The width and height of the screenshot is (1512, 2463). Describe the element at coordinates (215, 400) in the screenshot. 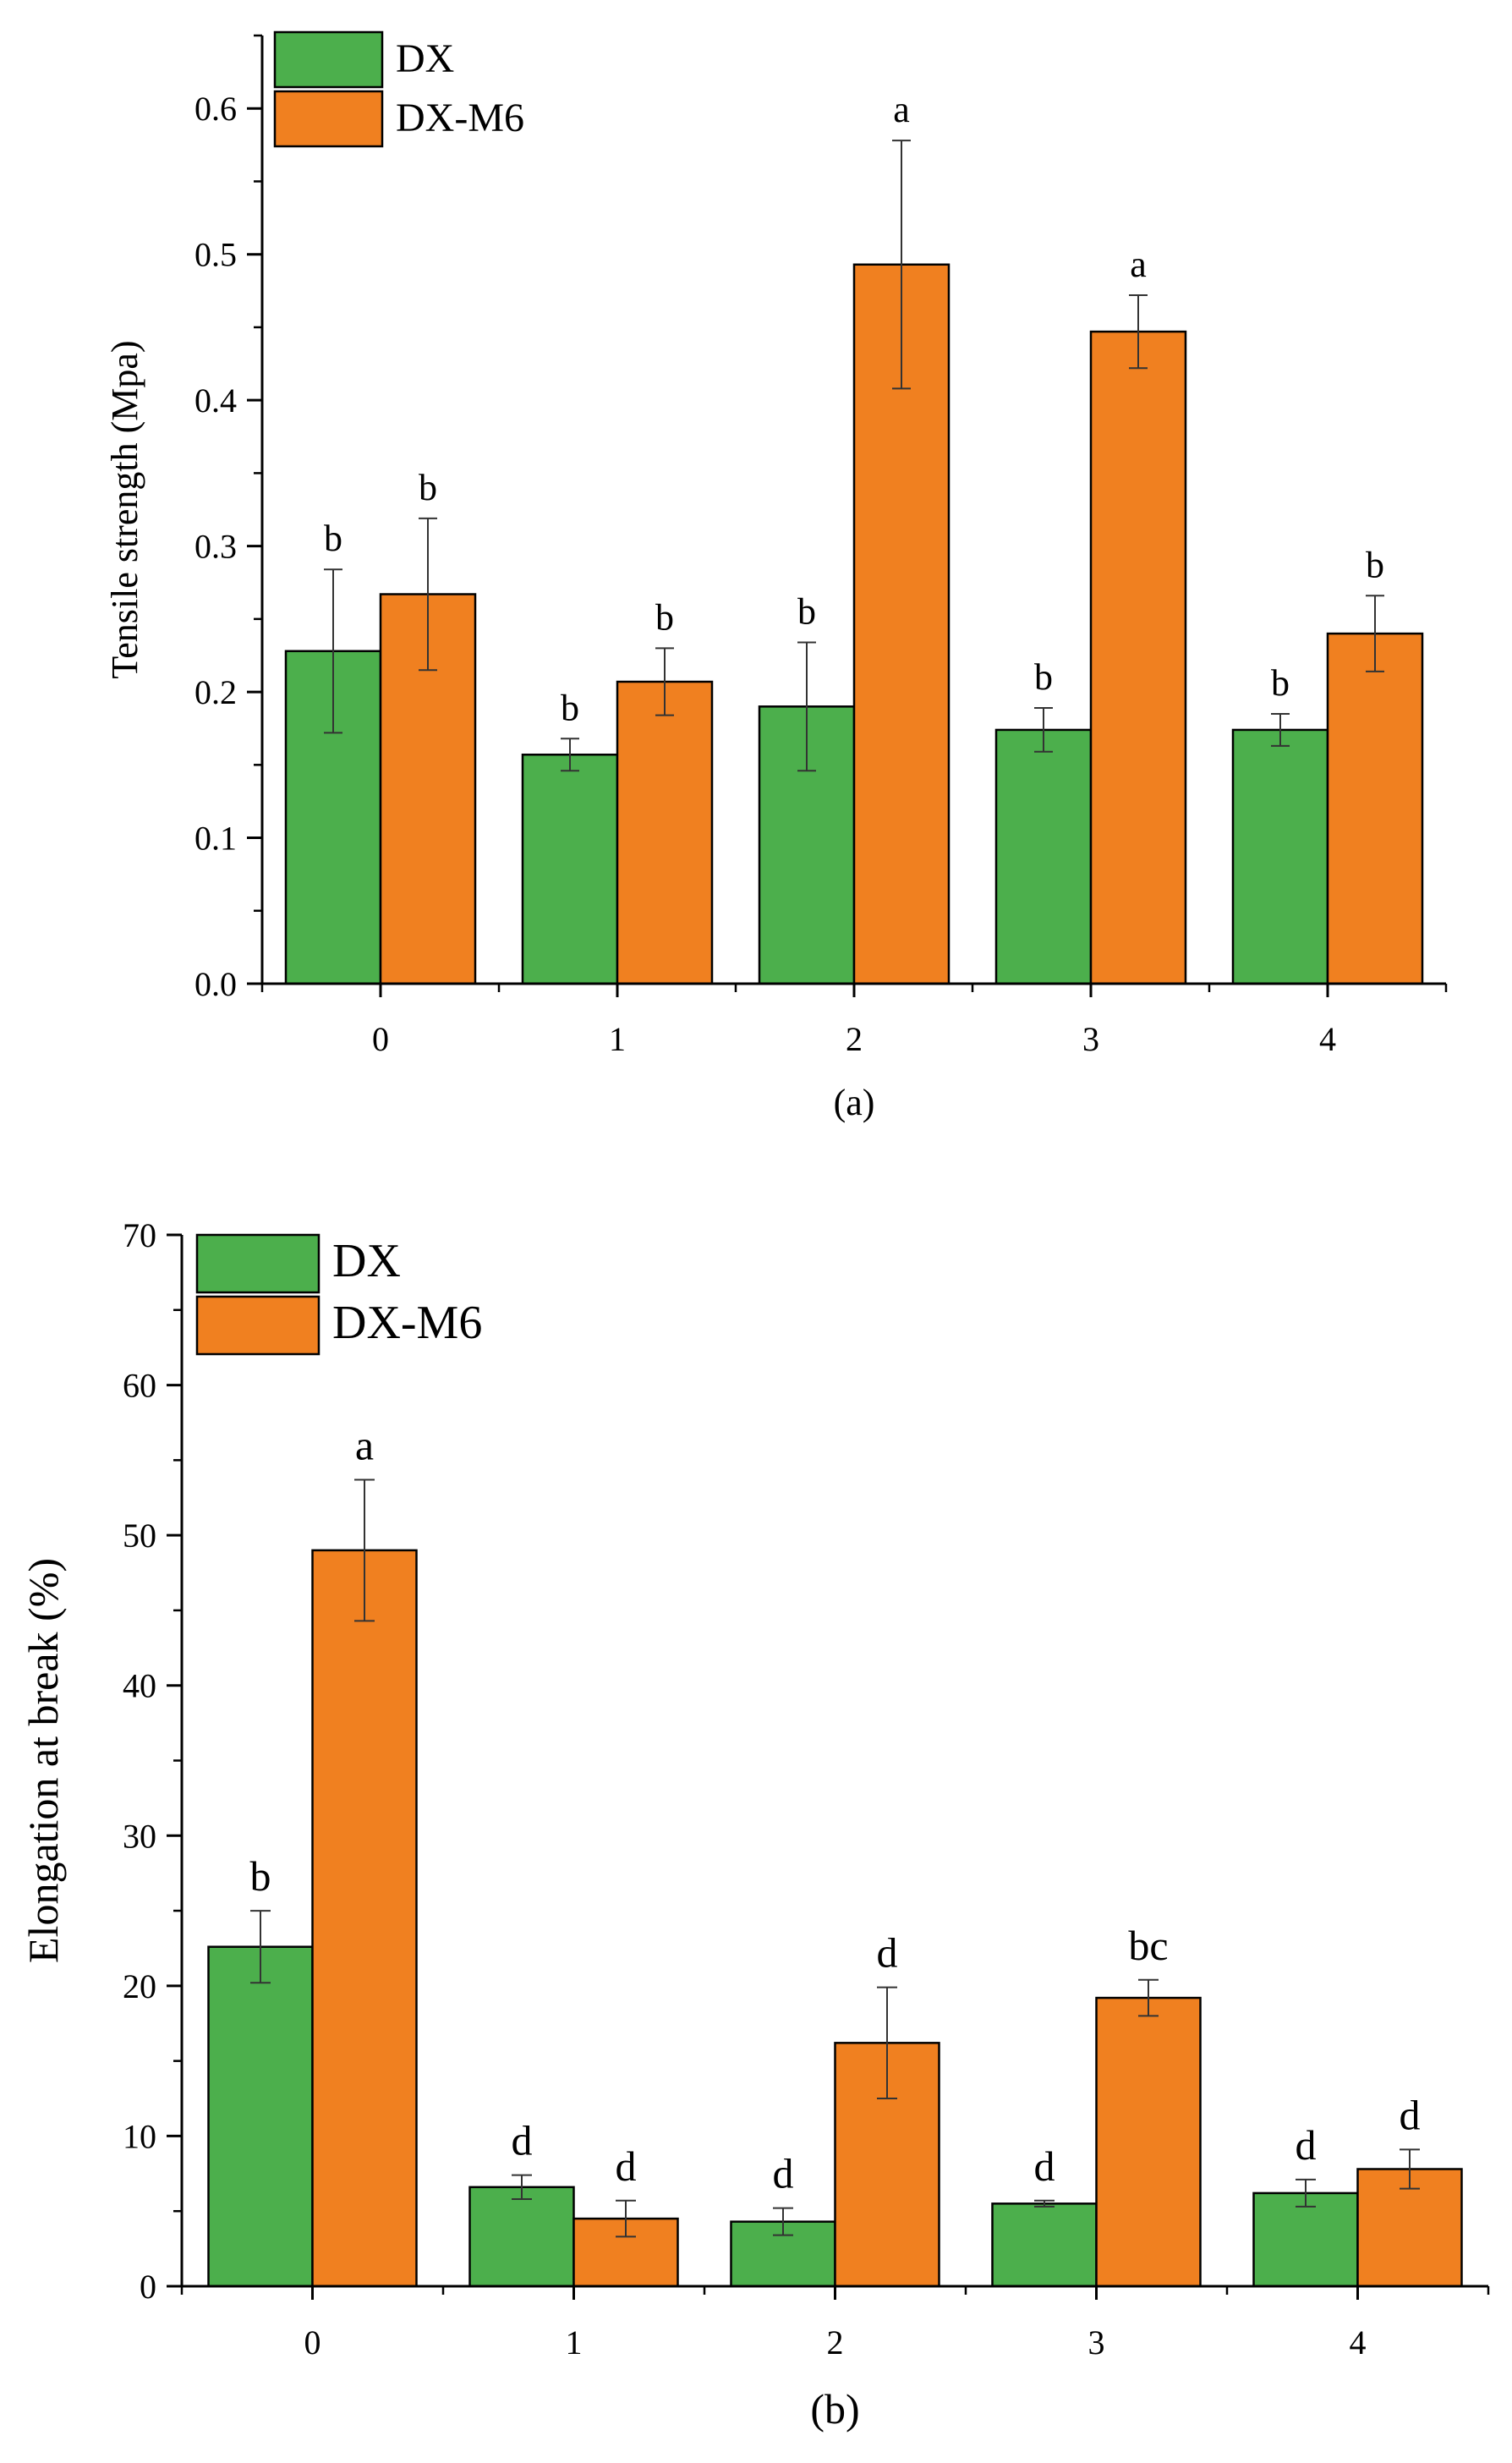

I see `y-tick-label: 0.4` at that location.